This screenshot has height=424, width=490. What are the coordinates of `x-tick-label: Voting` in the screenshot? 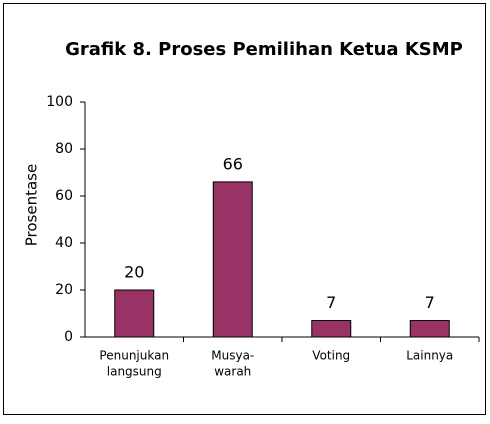 It's located at (331, 356).